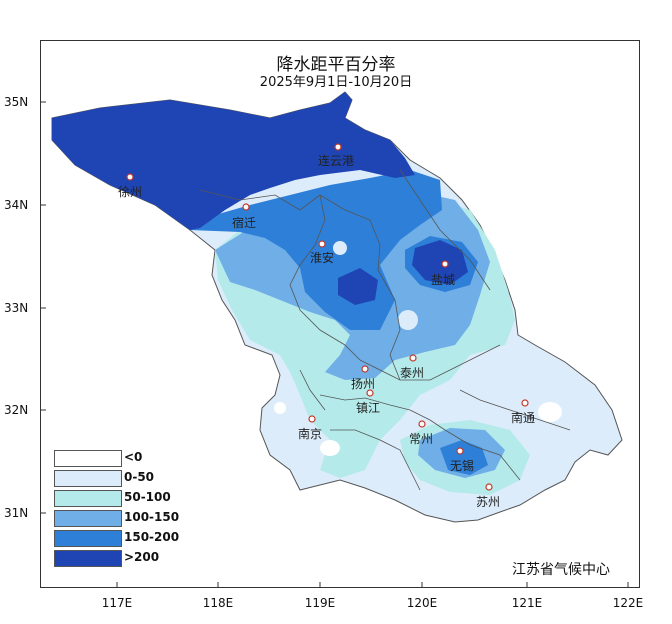 Image resolution: width=672 pixels, height=624 pixels. What do you see at coordinates (310, 434) in the screenshot?
I see `city-label-nanjing: 南京` at bounding box center [310, 434].